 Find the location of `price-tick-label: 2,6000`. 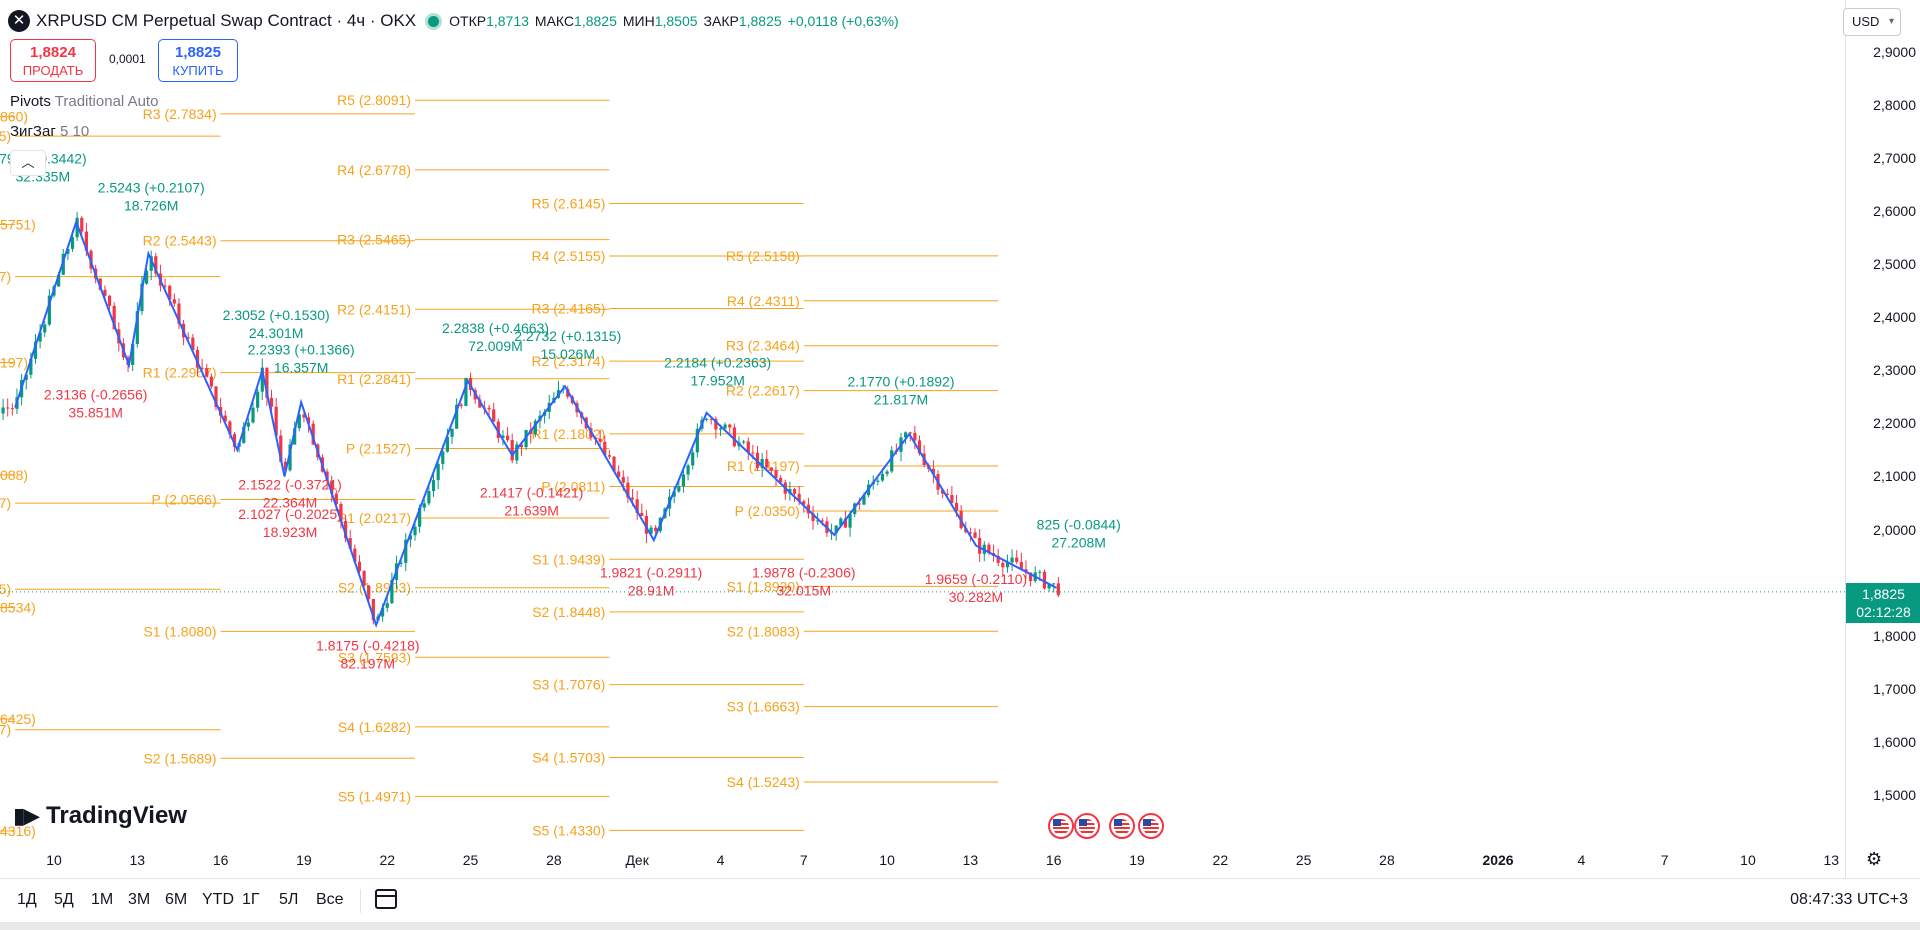

price-tick-label: 2,6000 is located at coordinates (1894, 211).